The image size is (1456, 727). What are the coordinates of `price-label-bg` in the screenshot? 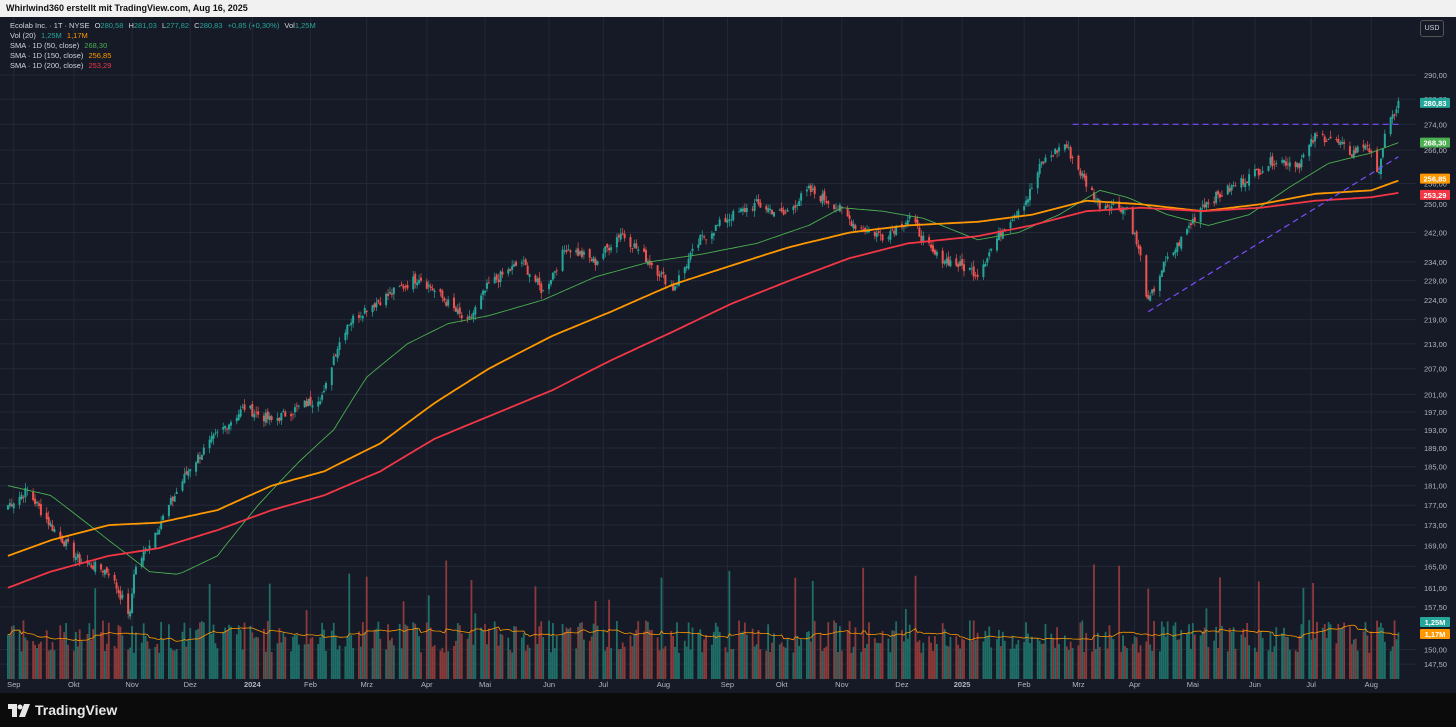 It's located at (1435, 142).